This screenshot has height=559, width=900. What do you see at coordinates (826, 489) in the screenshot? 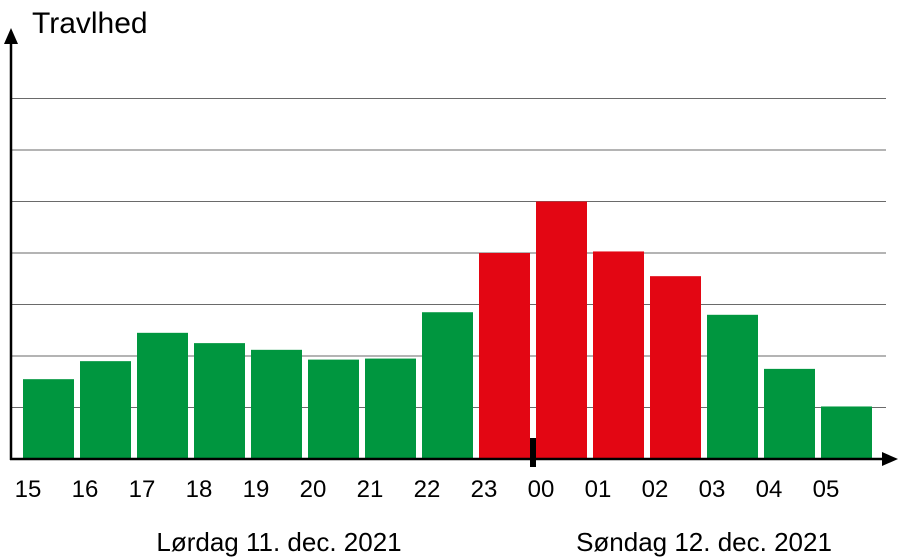
I see `x-tick-label-05: 05` at bounding box center [826, 489].